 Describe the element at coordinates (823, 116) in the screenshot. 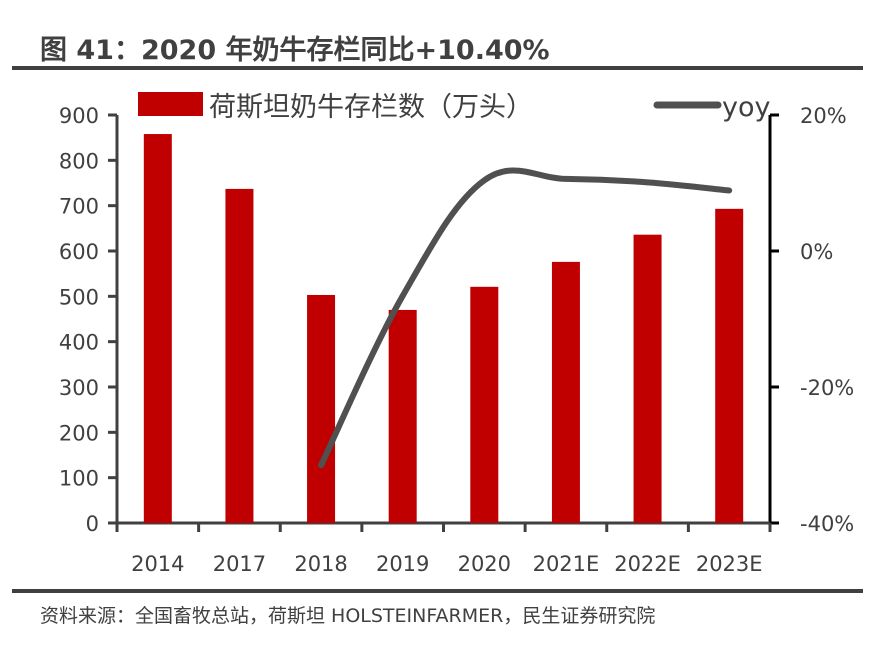

I see `right-axis-tick-label: 20%` at that location.